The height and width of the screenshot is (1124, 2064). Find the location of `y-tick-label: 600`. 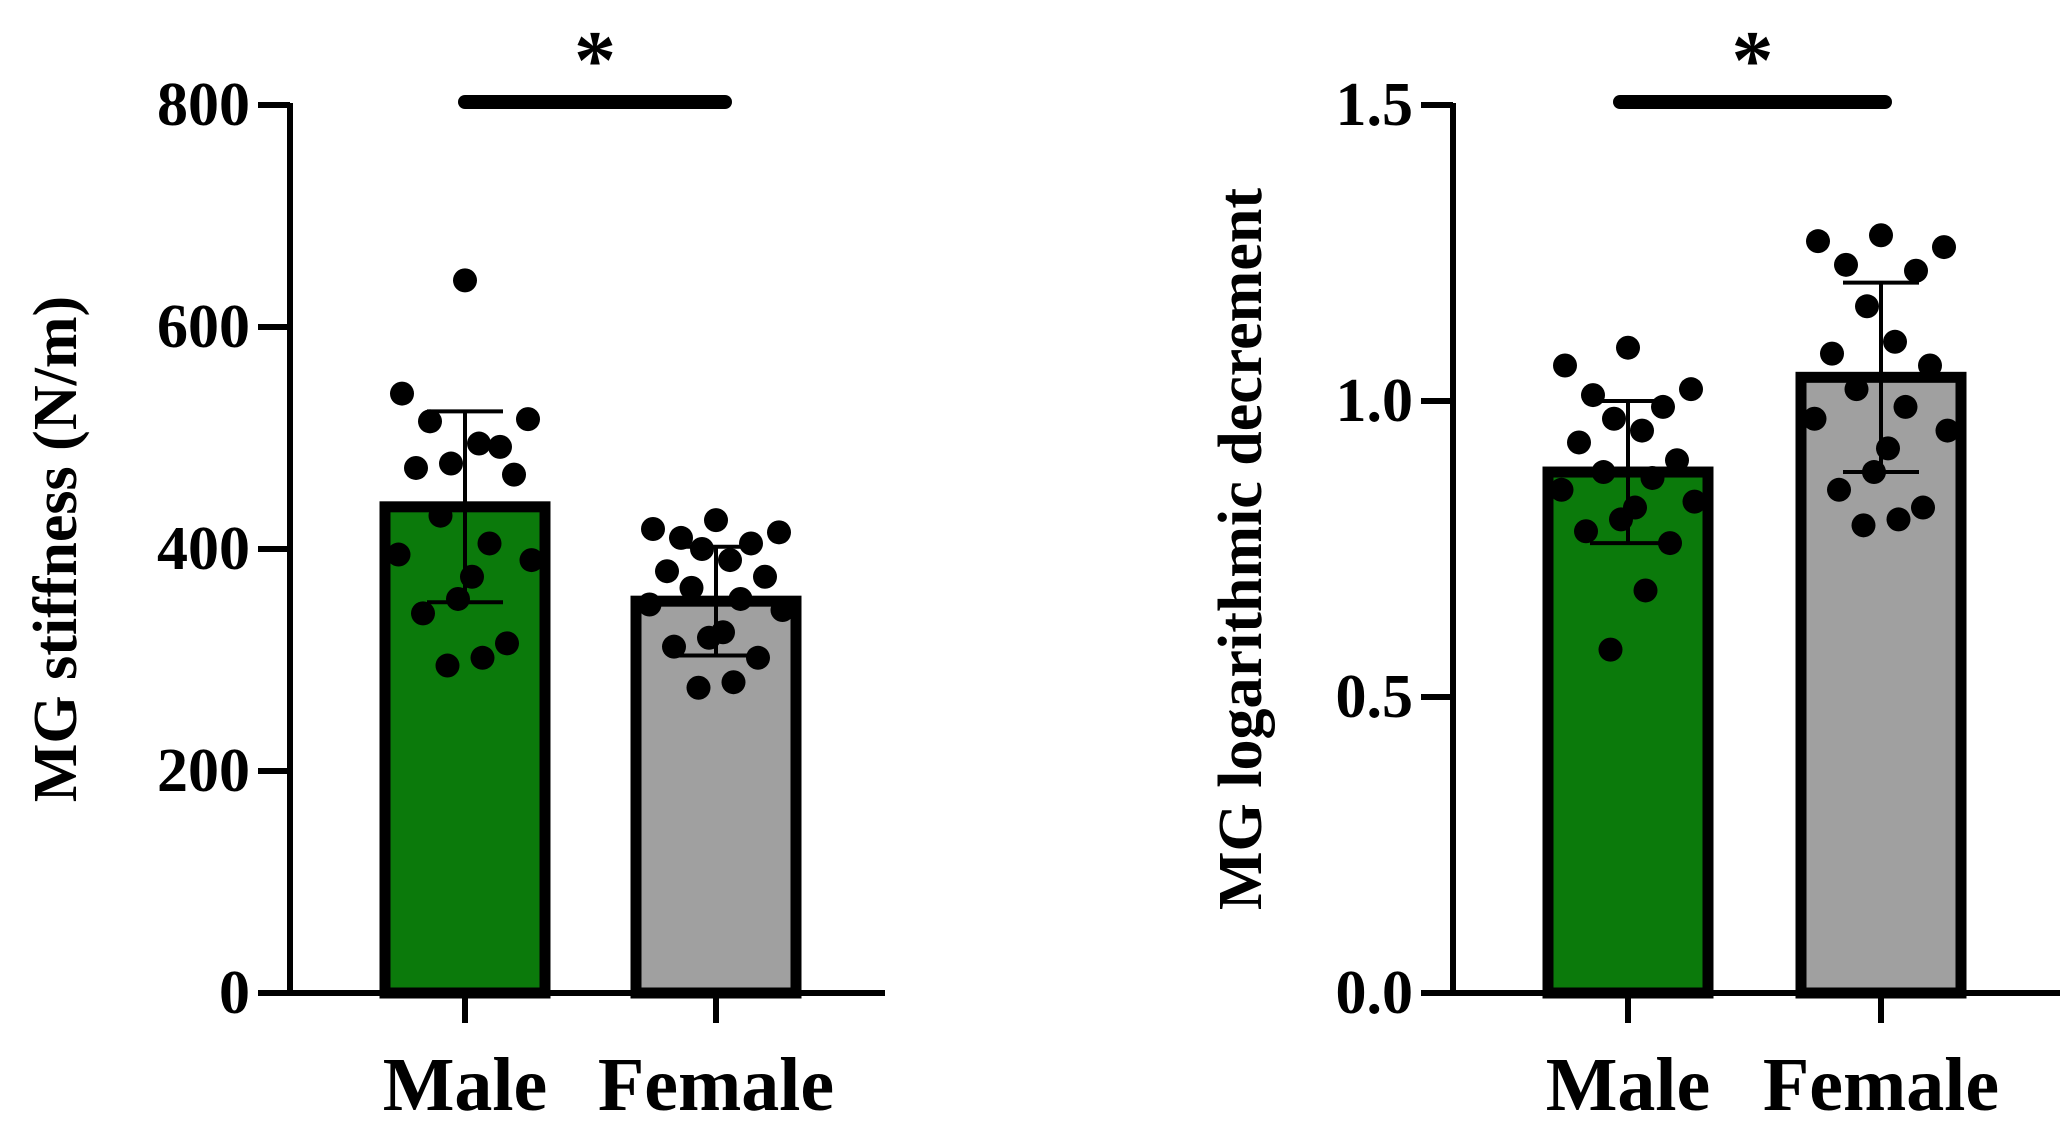

y-tick-label: 600 is located at coordinates (203, 327).